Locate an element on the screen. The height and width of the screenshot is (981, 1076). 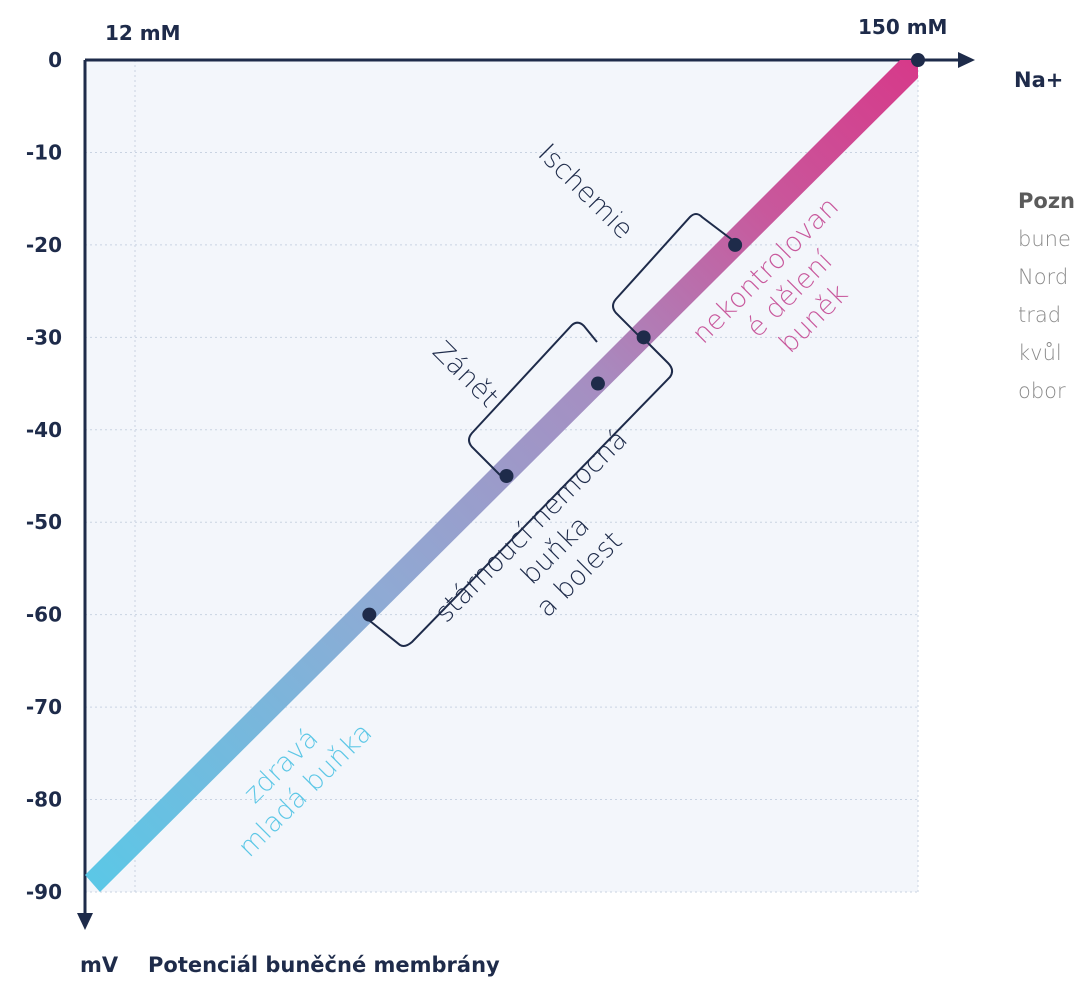
note-line: kvůl is located at coordinates (1040, 353).